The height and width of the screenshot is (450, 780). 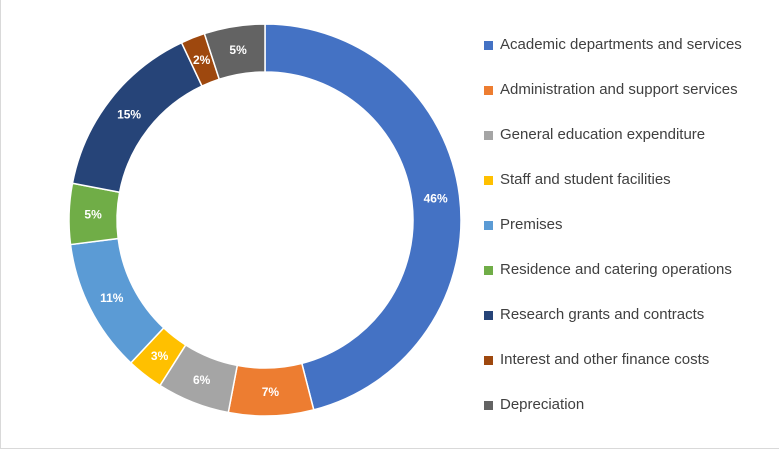 What do you see at coordinates (629, 145) in the screenshot?
I see `legend-item-2: General education expenditure` at bounding box center [629, 145].